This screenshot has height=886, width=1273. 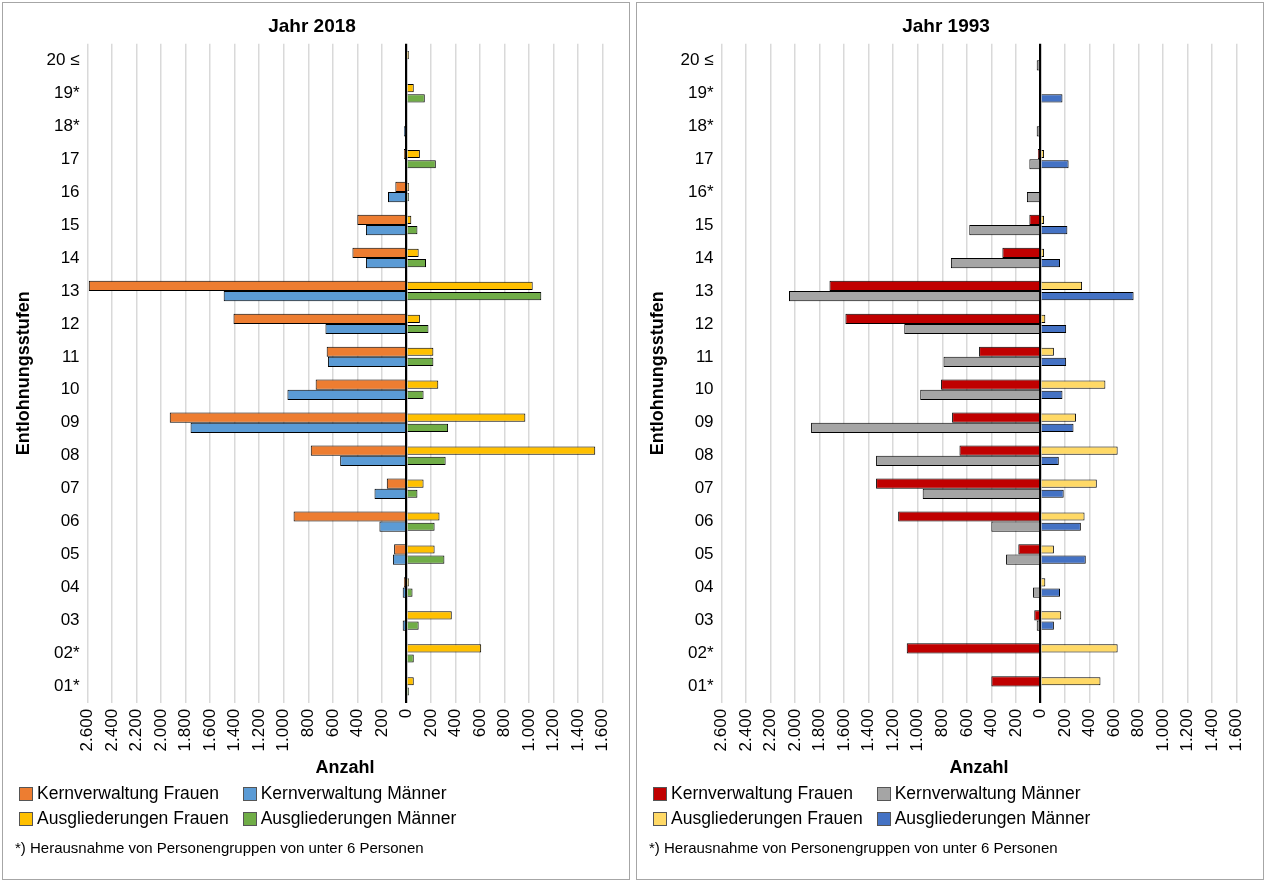 What do you see at coordinates (701, 191) in the screenshot?
I see `y-tick-label: 16*` at bounding box center [701, 191].